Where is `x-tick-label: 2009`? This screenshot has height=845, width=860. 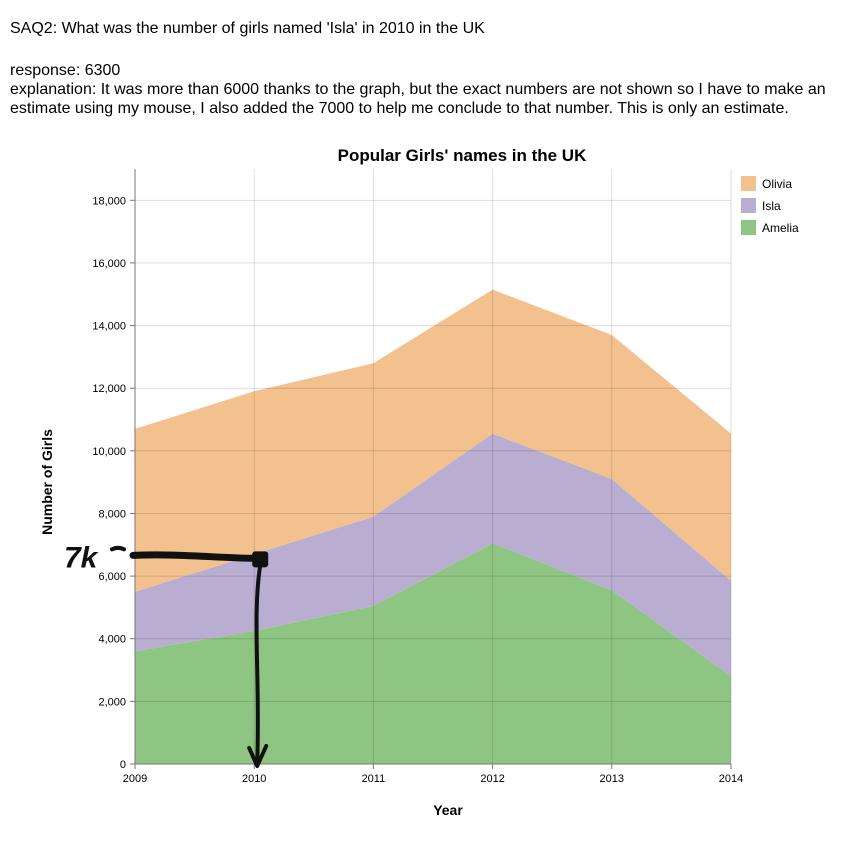
x-tick-label: 2009 is located at coordinates (135, 779).